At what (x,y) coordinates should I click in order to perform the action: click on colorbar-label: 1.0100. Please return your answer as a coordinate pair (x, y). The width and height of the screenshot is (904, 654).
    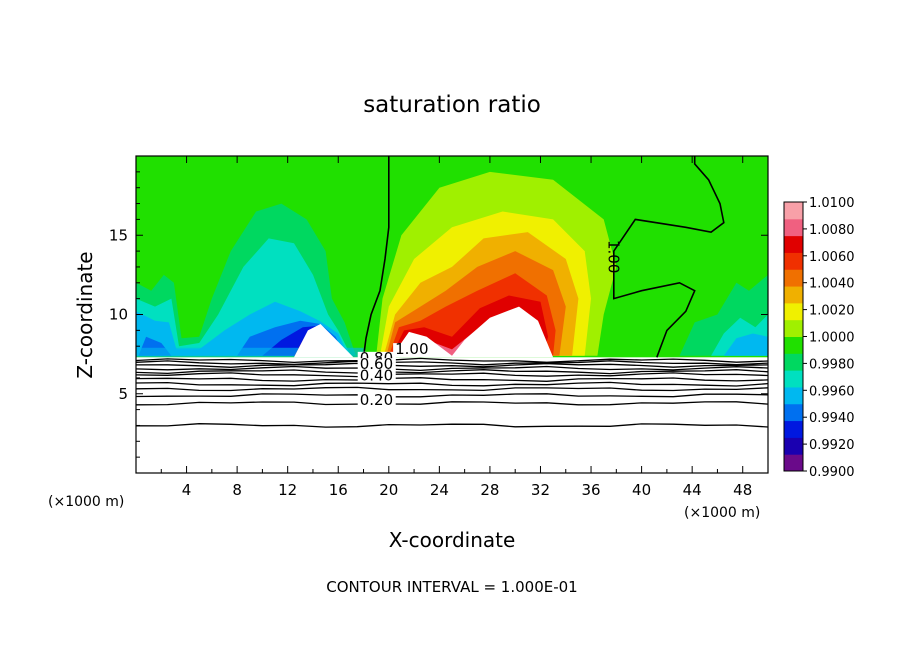
    Looking at the image, I should click on (832, 203).